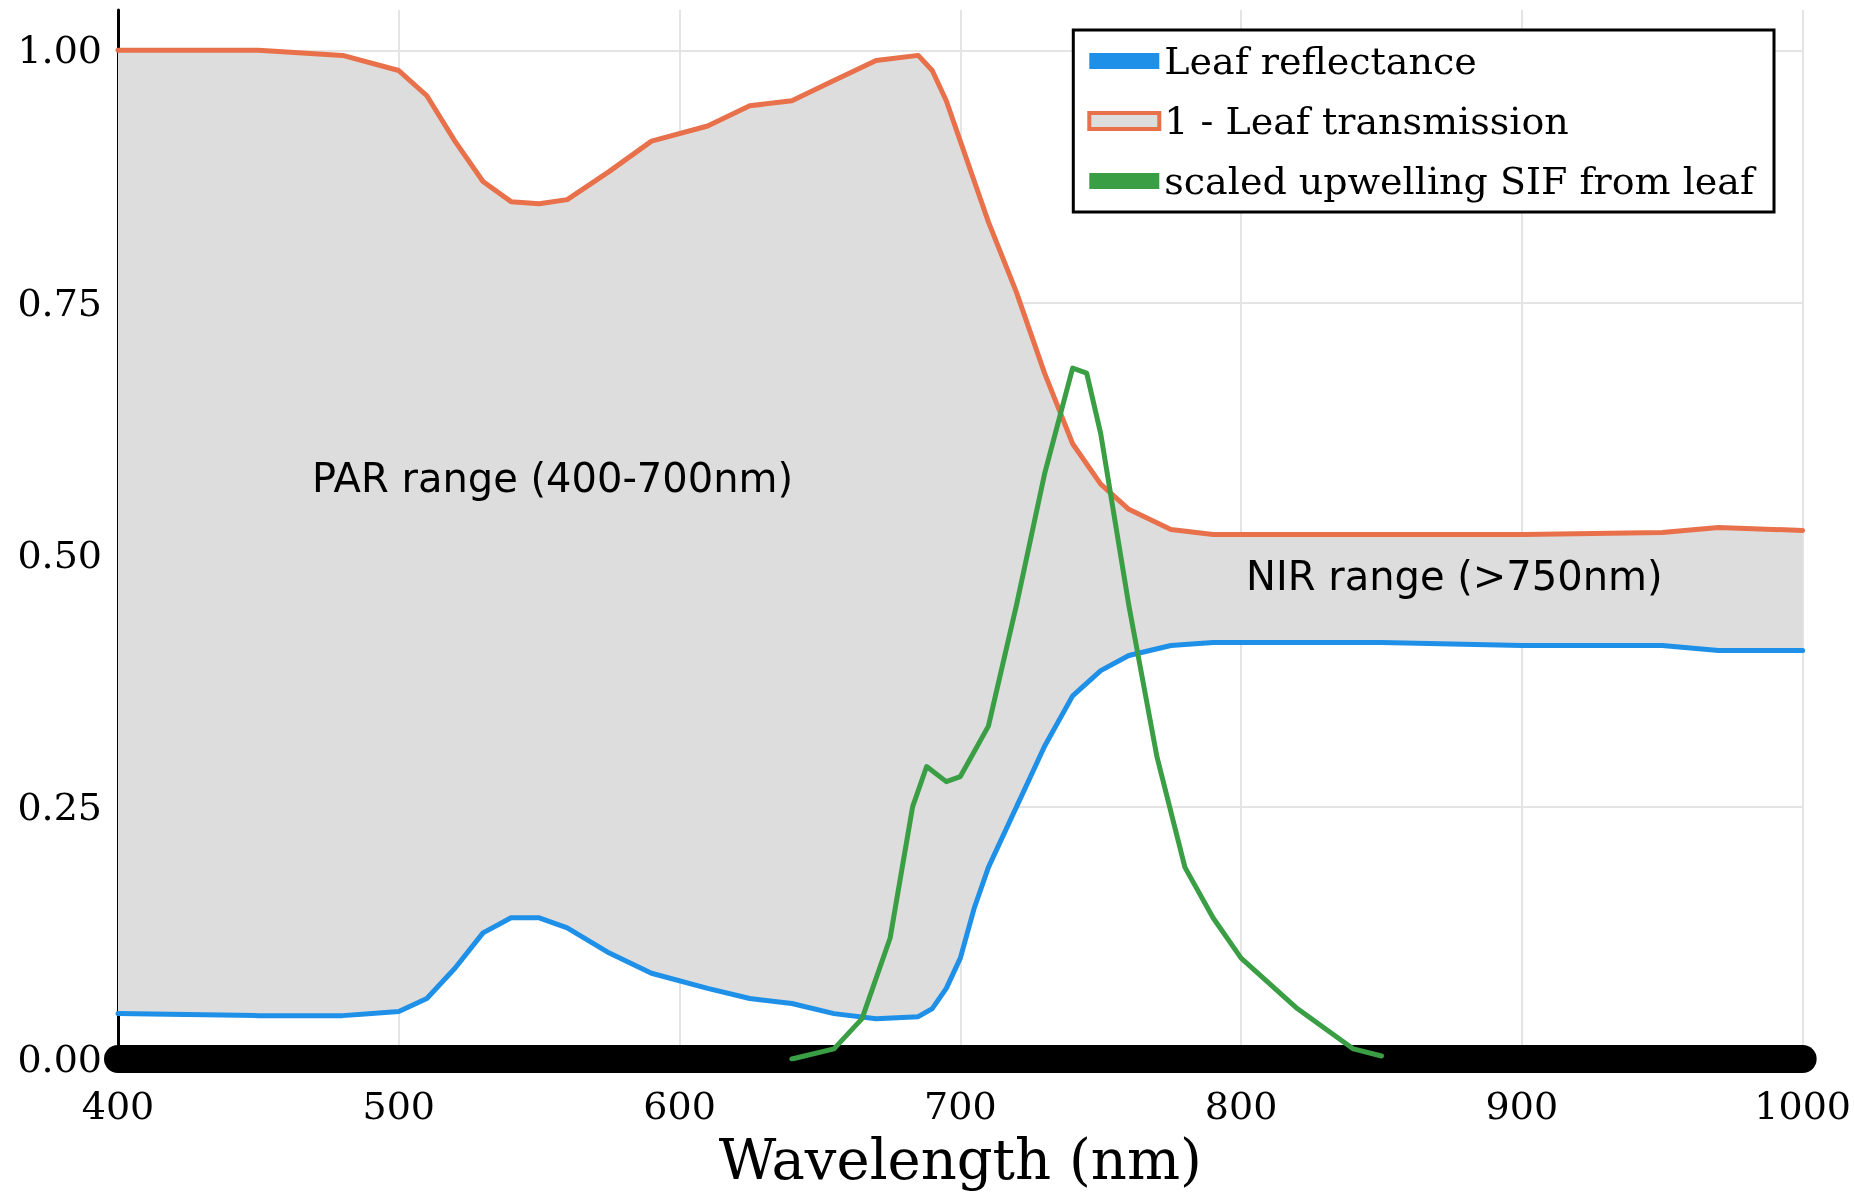 This screenshot has width=1854, height=1199. Describe the element at coordinates (1241, 1106) in the screenshot. I see `x-tick-label: 800` at that location.